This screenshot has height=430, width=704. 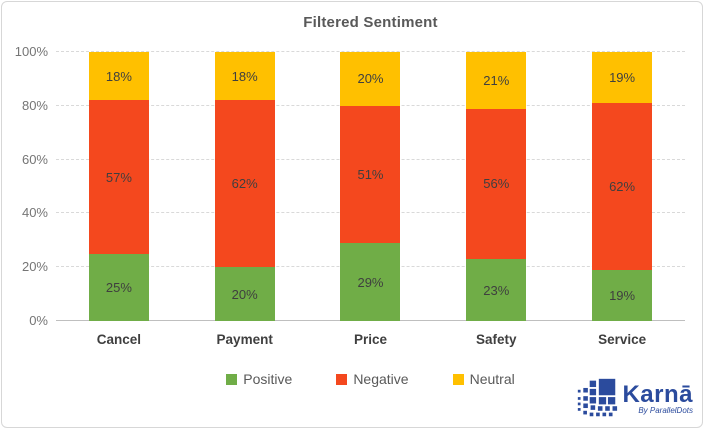 I want to click on bar-column-price: 29% 51% 20%, so click(x=371, y=186).